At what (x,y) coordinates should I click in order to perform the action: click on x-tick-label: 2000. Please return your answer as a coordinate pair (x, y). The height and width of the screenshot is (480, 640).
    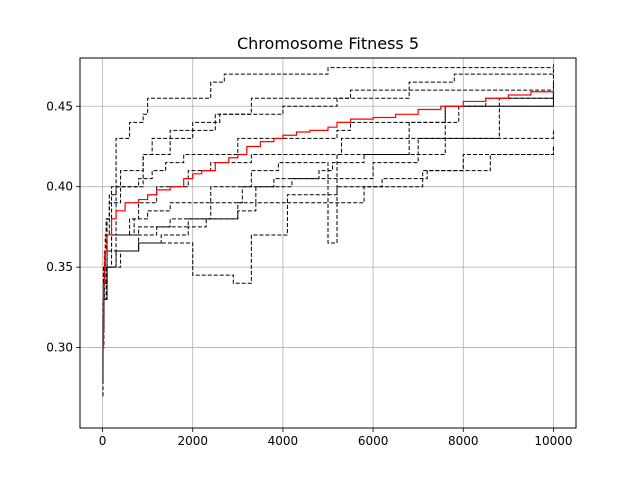
    Looking at the image, I should click on (192, 441).